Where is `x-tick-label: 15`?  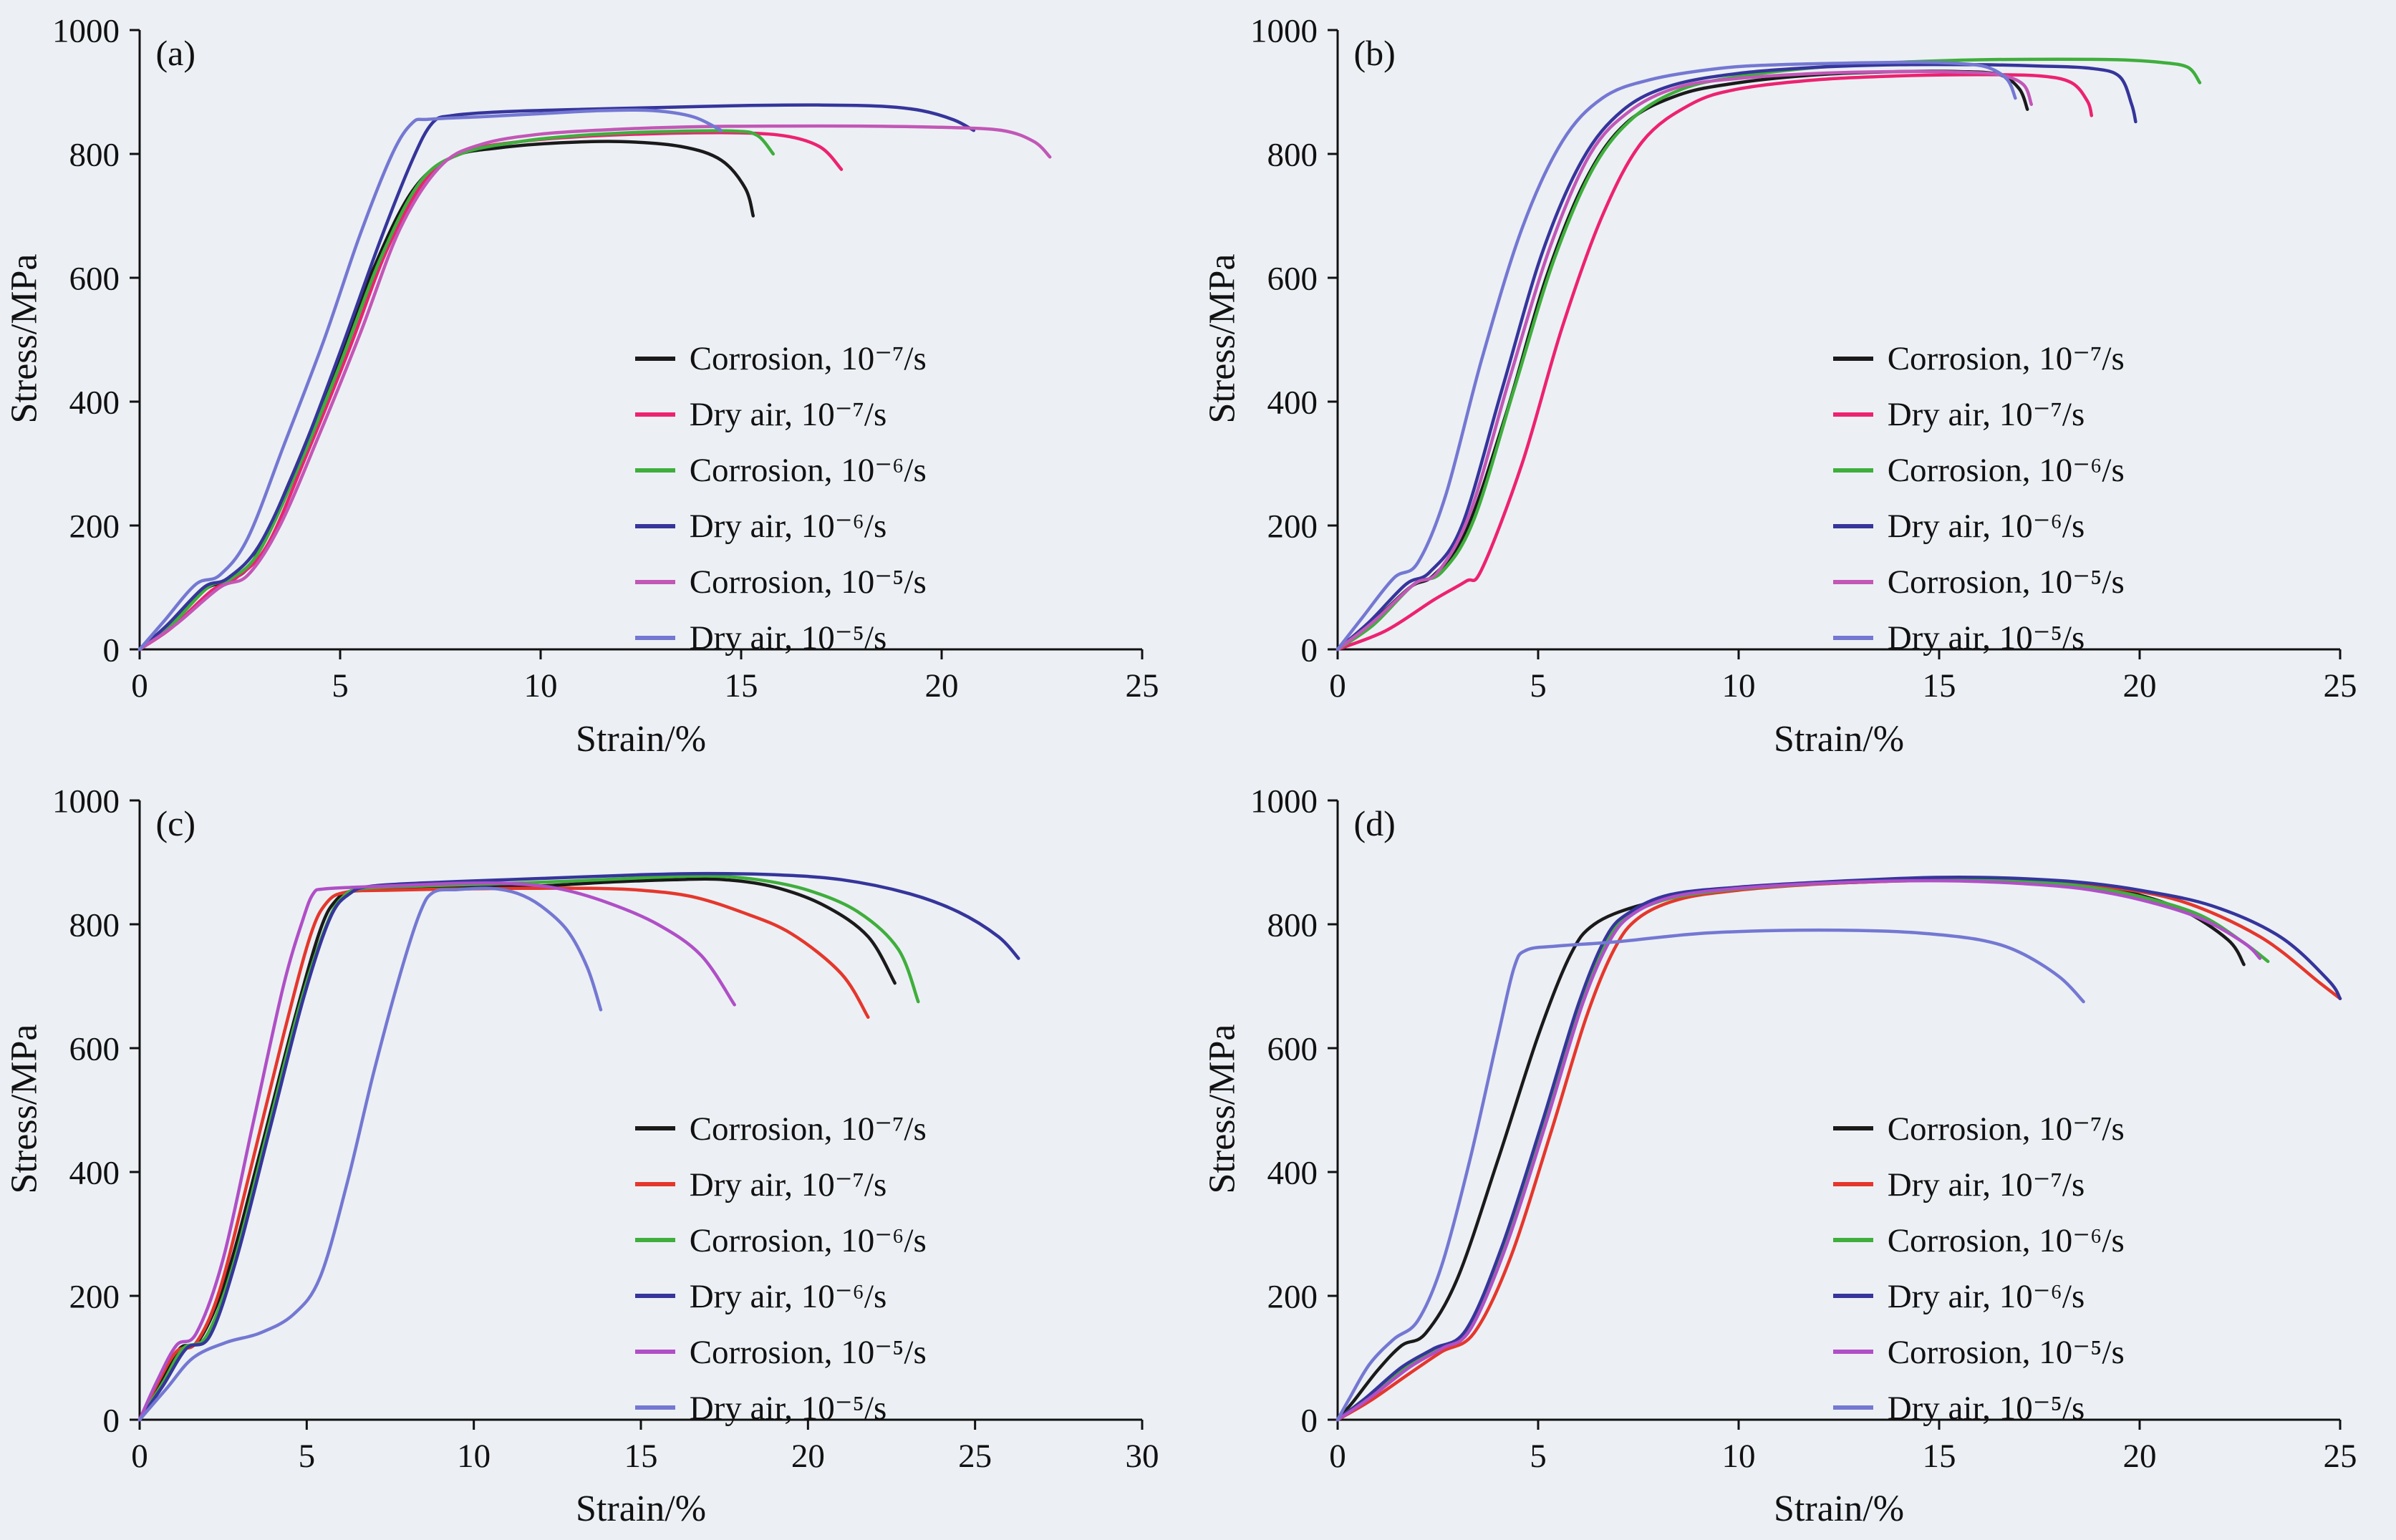 x-tick-label: 15 is located at coordinates (1940, 686).